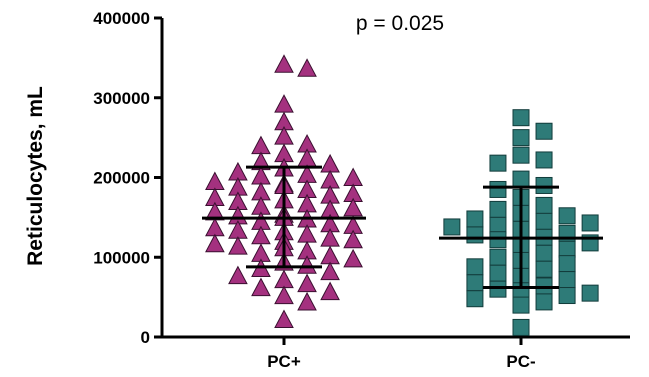 The height and width of the screenshot is (377, 649). Describe the element at coordinates (35, 176) in the screenshot. I see `y-axis-label: Reticulocytes, mL` at that location.